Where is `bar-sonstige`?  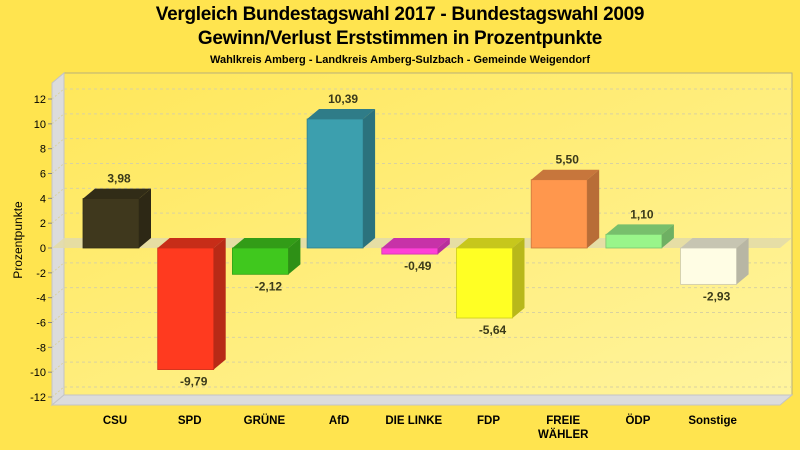 bar-sonstige is located at coordinates (714, 261).